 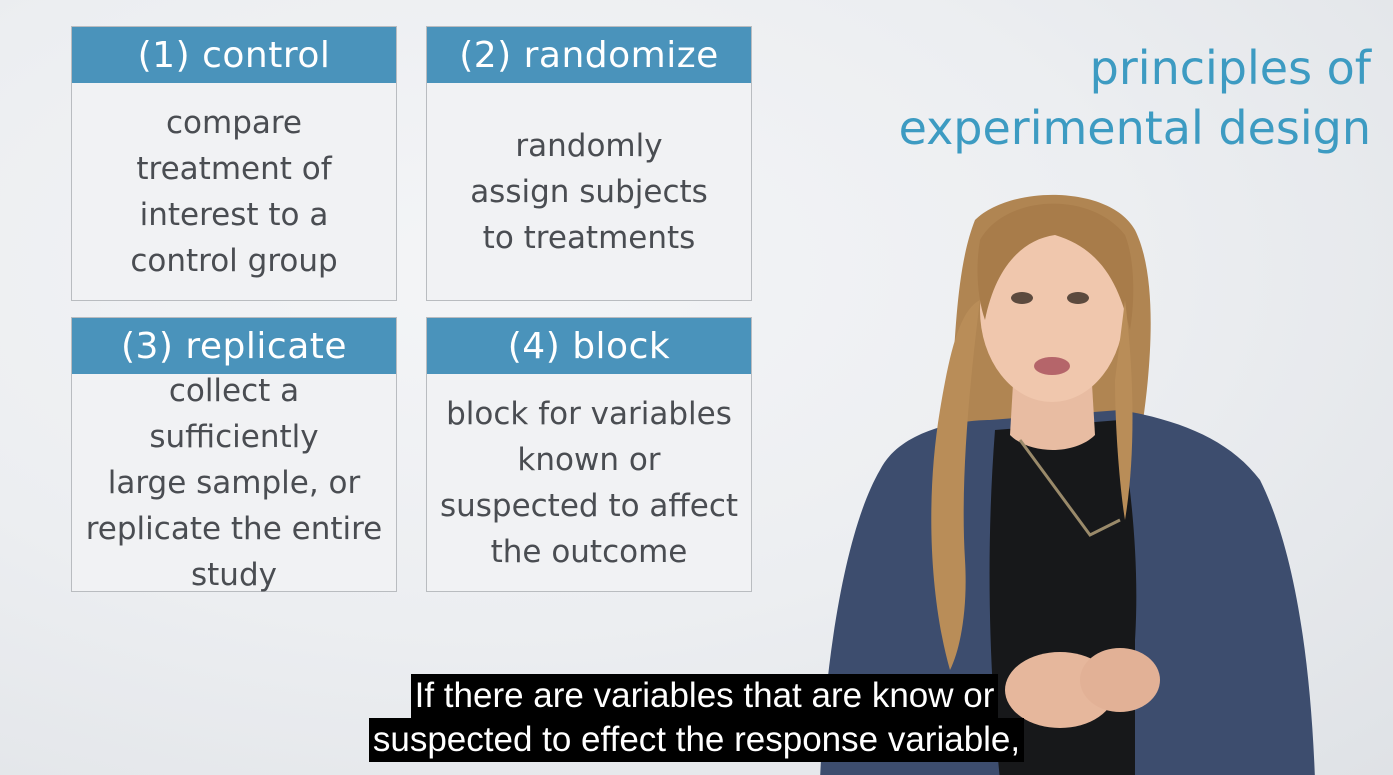 I want to click on card-body-text: randomly assign subjects to treatments, so click(x=589, y=191).